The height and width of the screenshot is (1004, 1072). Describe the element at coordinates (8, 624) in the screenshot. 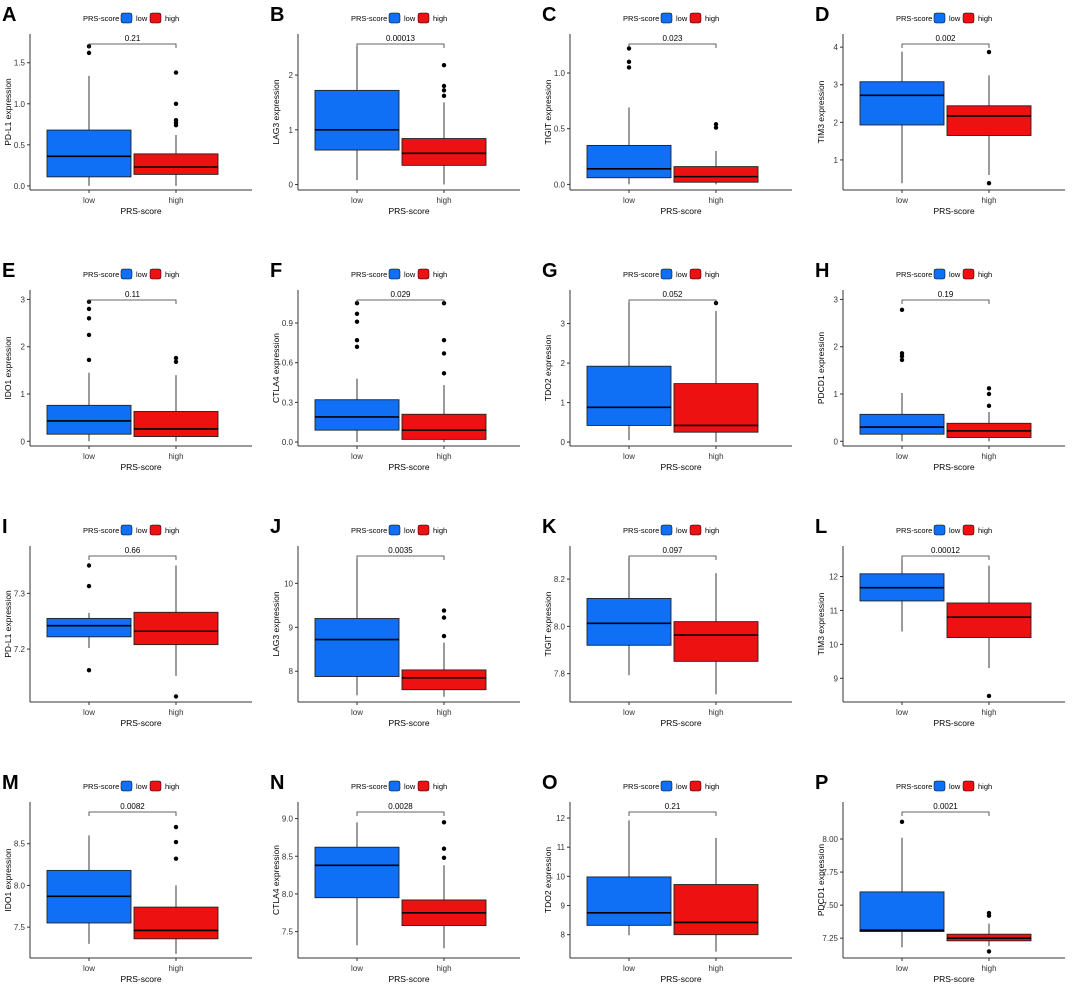

I see `y-axis-title: PD-L1 expression` at that location.